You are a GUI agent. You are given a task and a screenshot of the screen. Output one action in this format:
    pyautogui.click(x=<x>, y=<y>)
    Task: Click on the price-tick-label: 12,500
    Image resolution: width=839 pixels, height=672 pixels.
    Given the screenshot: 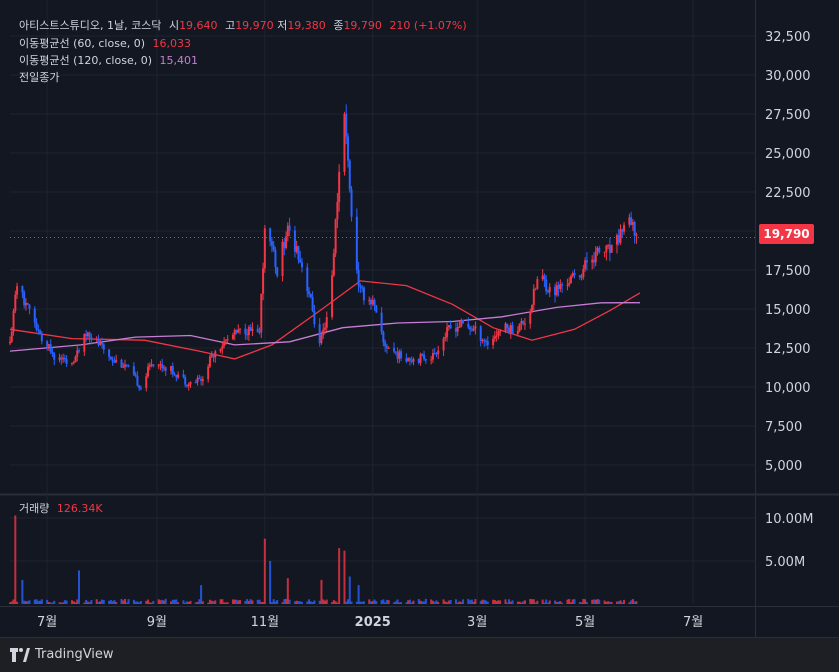 What is the action you would take?
    pyautogui.click(x=788, y=349)
    